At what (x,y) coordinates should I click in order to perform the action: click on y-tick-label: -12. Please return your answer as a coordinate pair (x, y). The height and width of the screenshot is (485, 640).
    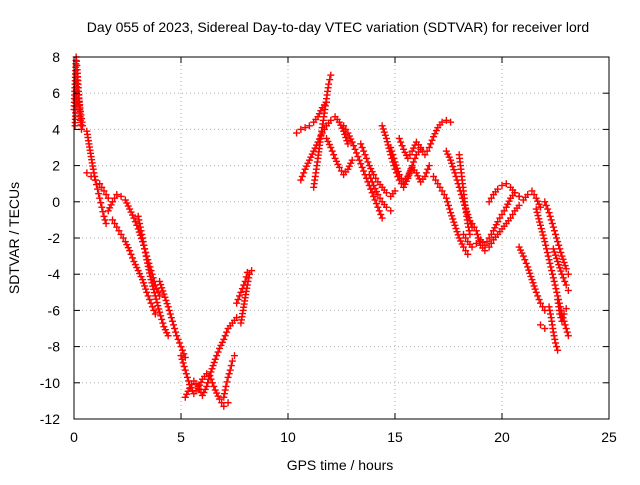
    Looking at the image, I should click on (50, 419).